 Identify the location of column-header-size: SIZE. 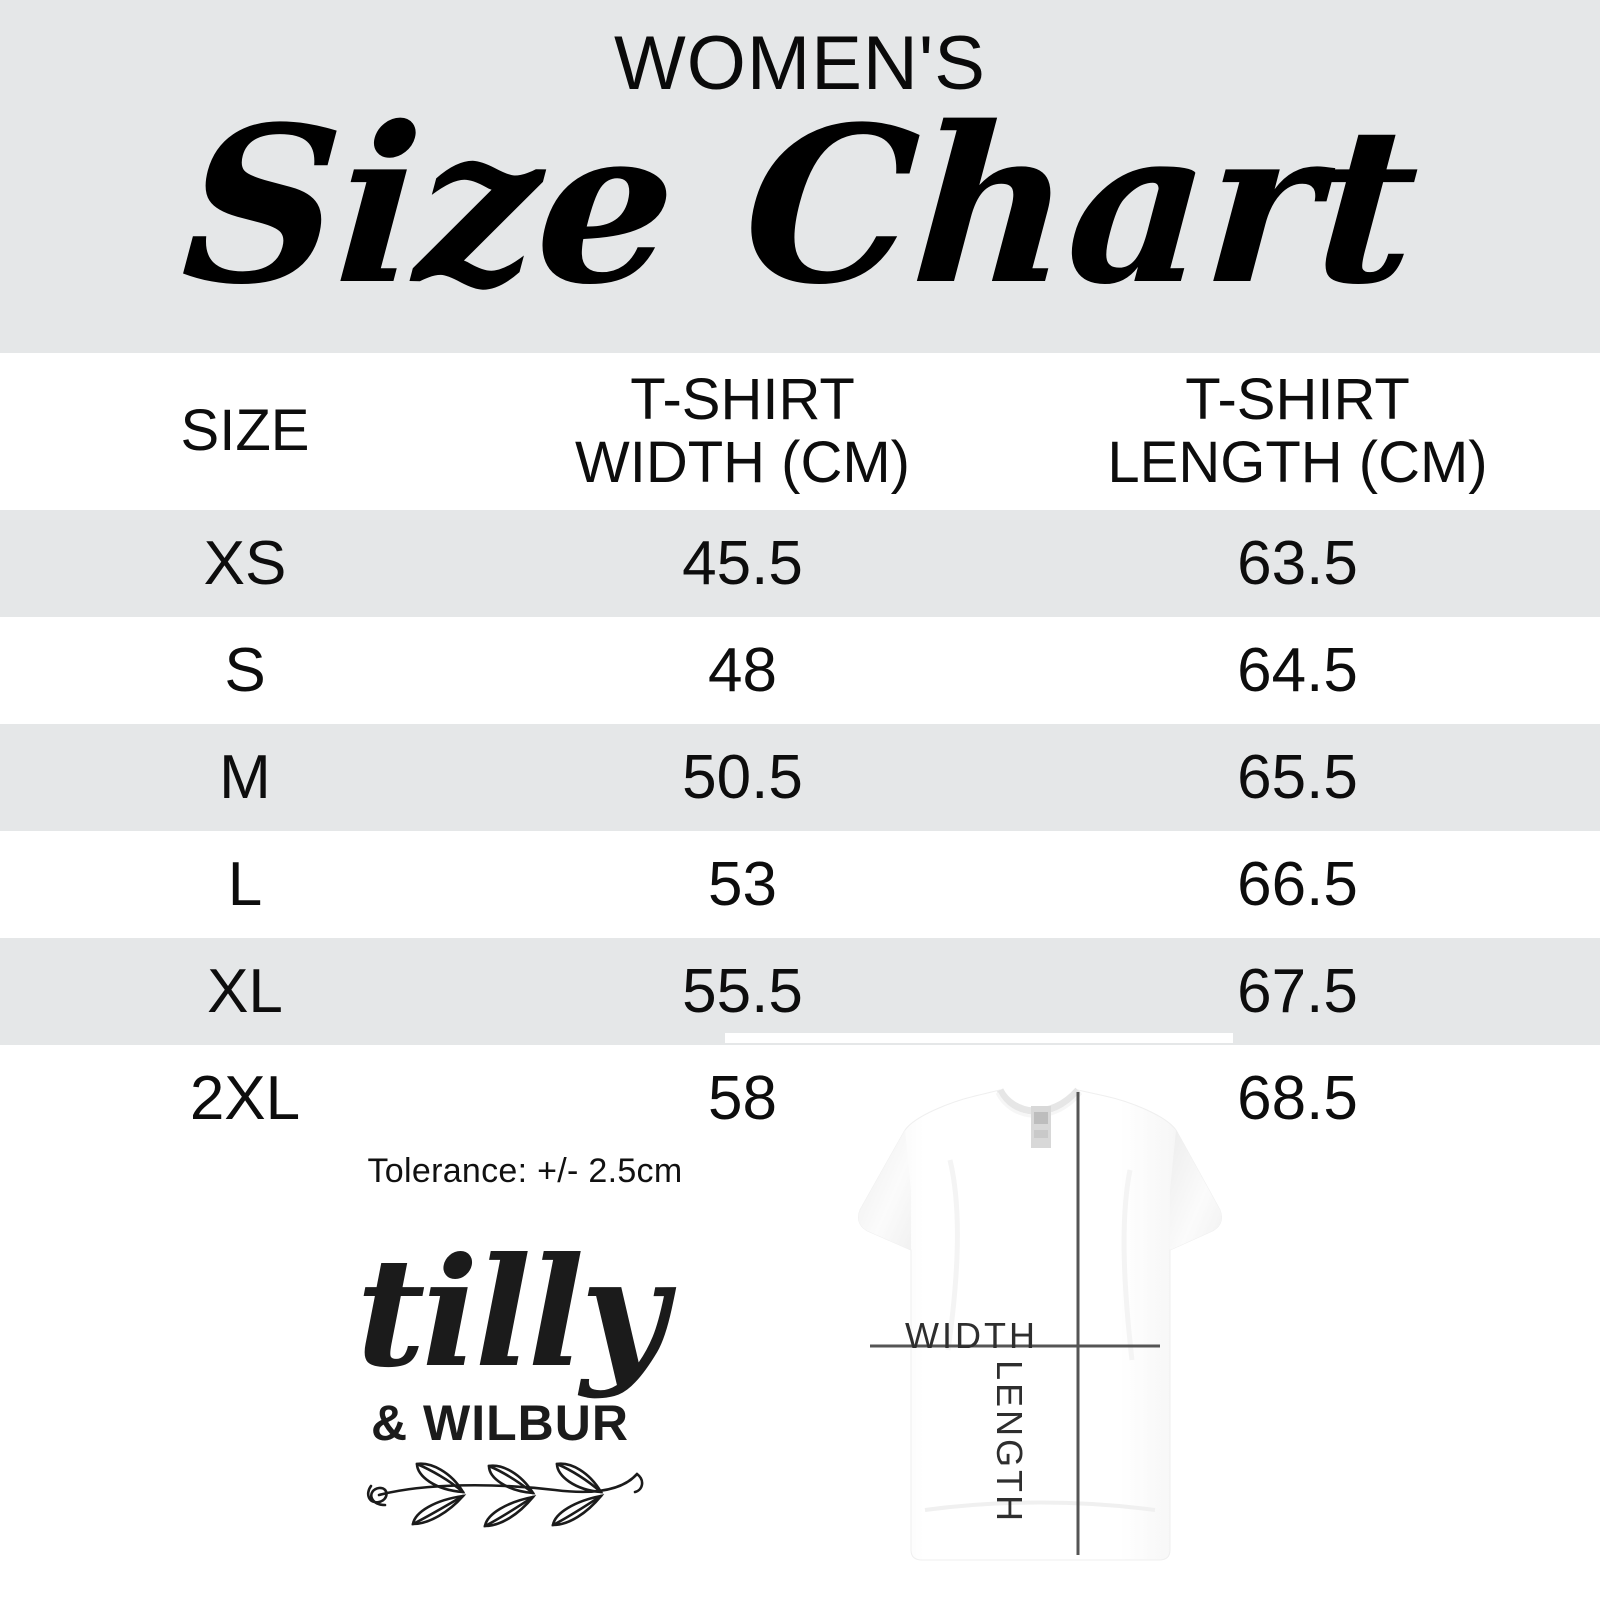
(245, 431).